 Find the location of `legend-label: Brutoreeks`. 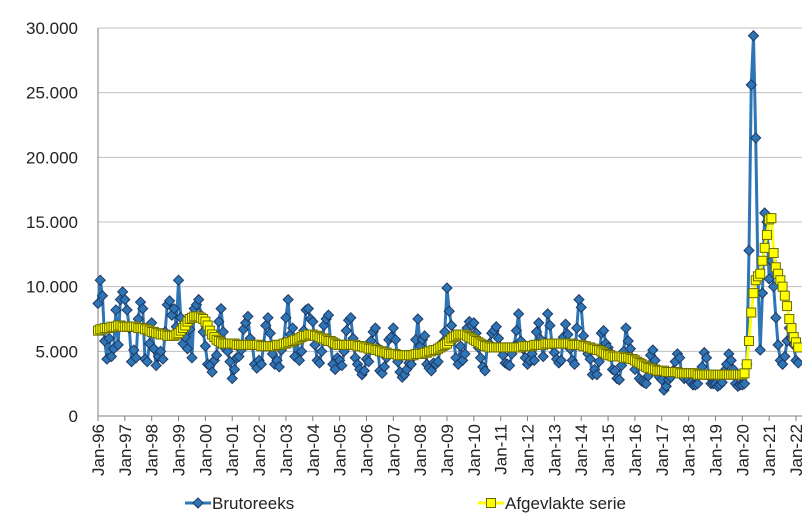

legend-label: Brutoreeks is located at coordinates (253, 503).